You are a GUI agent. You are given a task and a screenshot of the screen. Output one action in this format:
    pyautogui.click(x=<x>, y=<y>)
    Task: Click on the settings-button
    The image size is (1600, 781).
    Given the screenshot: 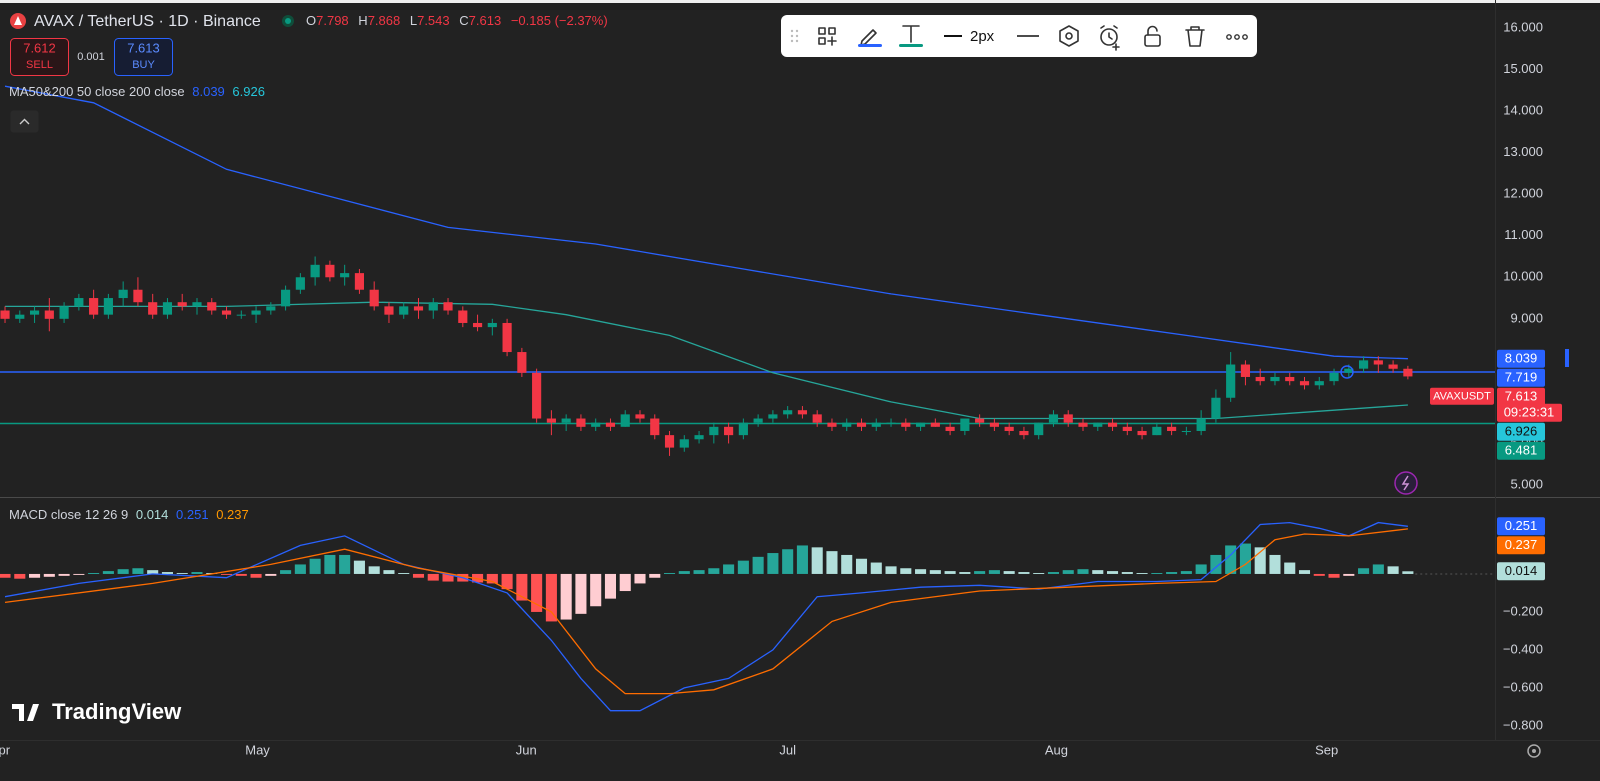 What is the action you would take?
    pyautogui.click(x=1069, y=36)
    